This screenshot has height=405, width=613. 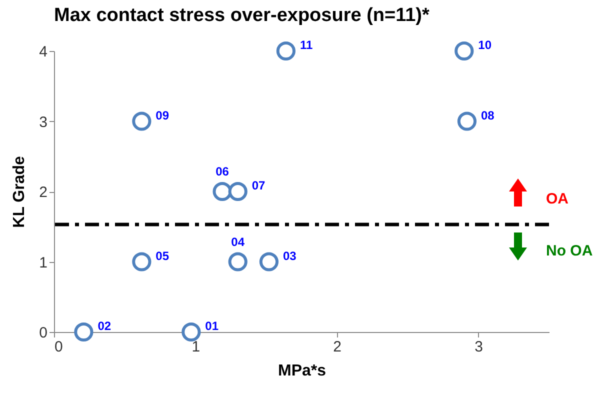 What do you see at coordinates (289, 255) in the screenshot?
I see `annotation: 03` at bounding box center [289, 255].